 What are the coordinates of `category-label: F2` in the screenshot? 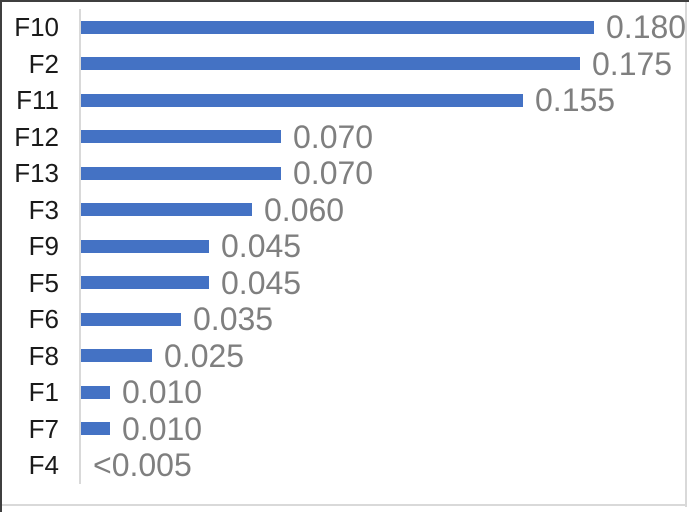 It's located at (43, 63).